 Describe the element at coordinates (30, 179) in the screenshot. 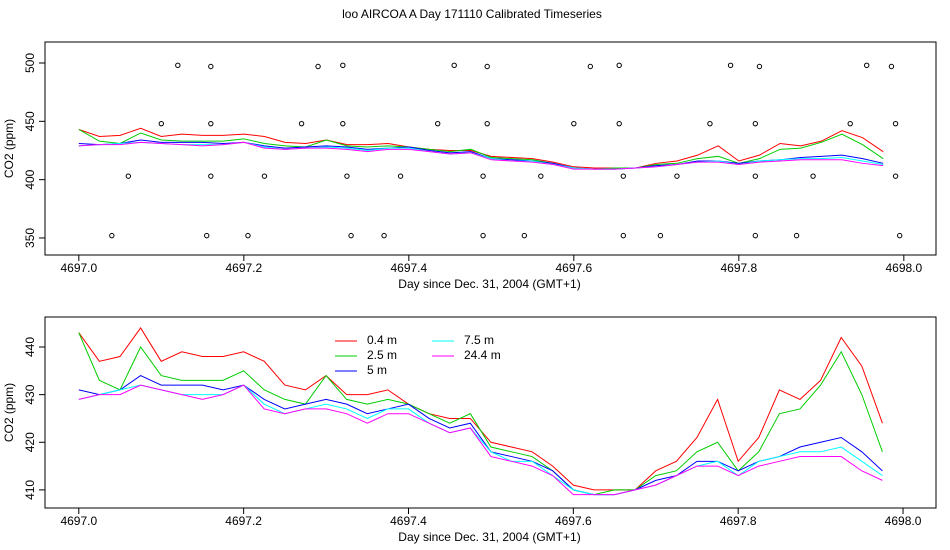

I see `y-tick-label: 400` at that location.